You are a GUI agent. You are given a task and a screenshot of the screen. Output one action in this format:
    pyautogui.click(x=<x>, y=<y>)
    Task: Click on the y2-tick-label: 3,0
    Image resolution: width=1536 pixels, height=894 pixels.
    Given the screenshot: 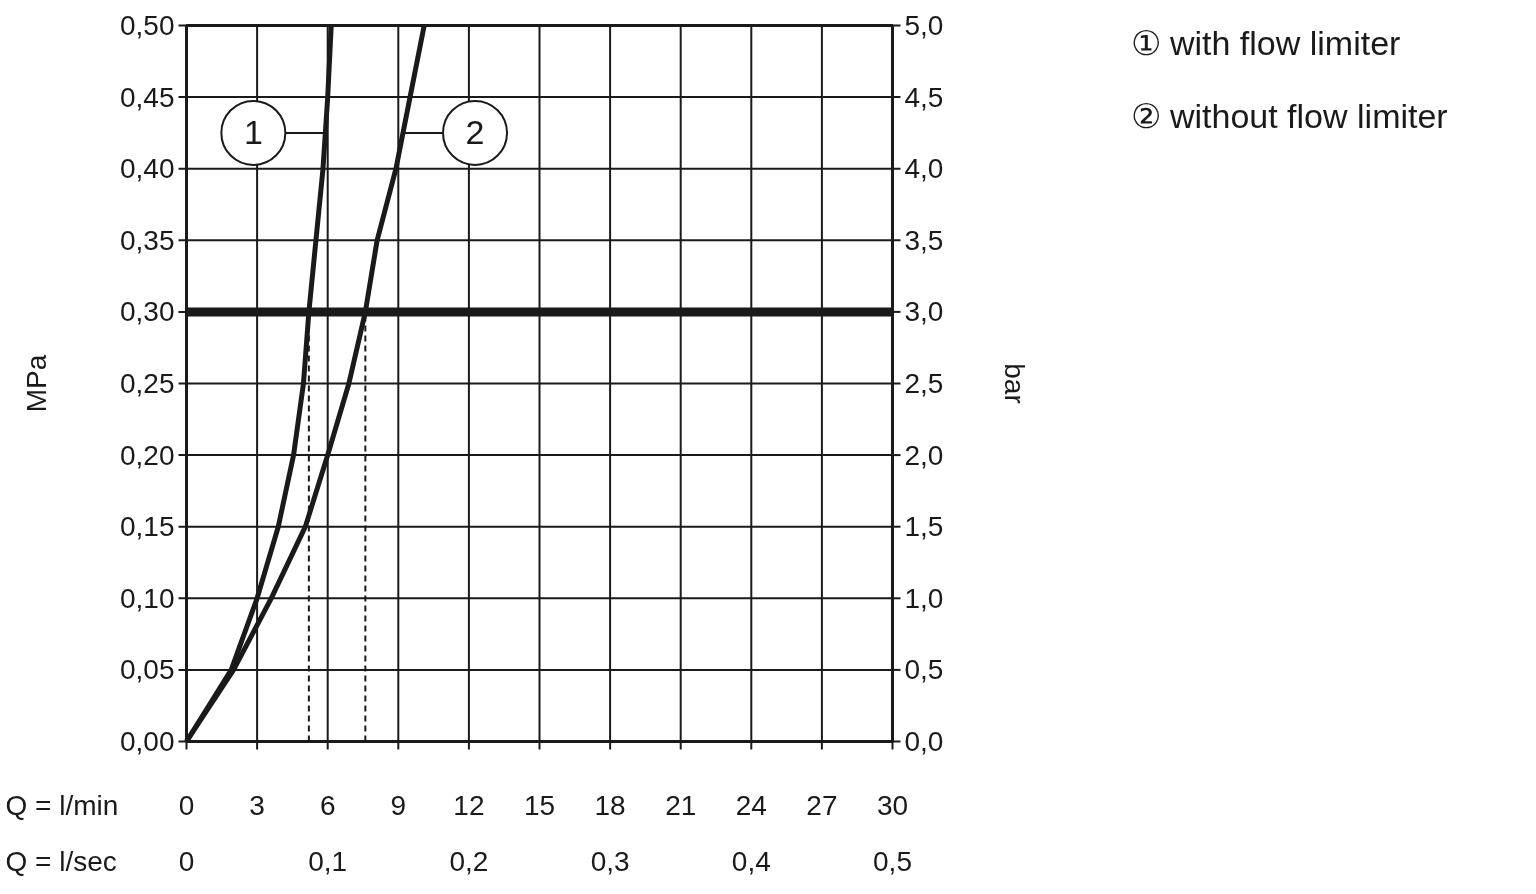 What is the action you would take?
    pyautogui.click(x=924, y=312)
    